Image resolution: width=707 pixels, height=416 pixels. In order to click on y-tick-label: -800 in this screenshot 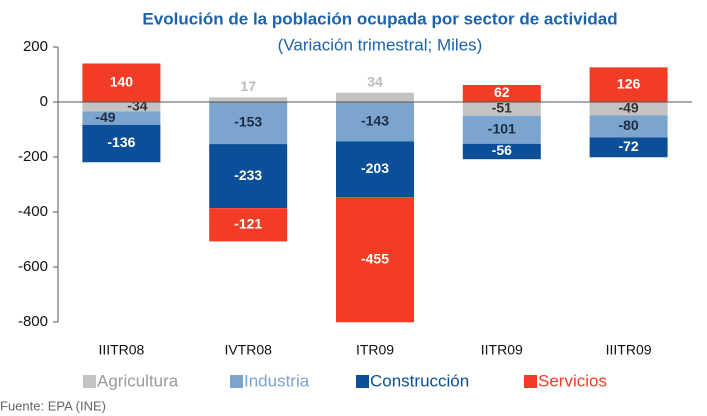, I will do `click(33, 321)`.